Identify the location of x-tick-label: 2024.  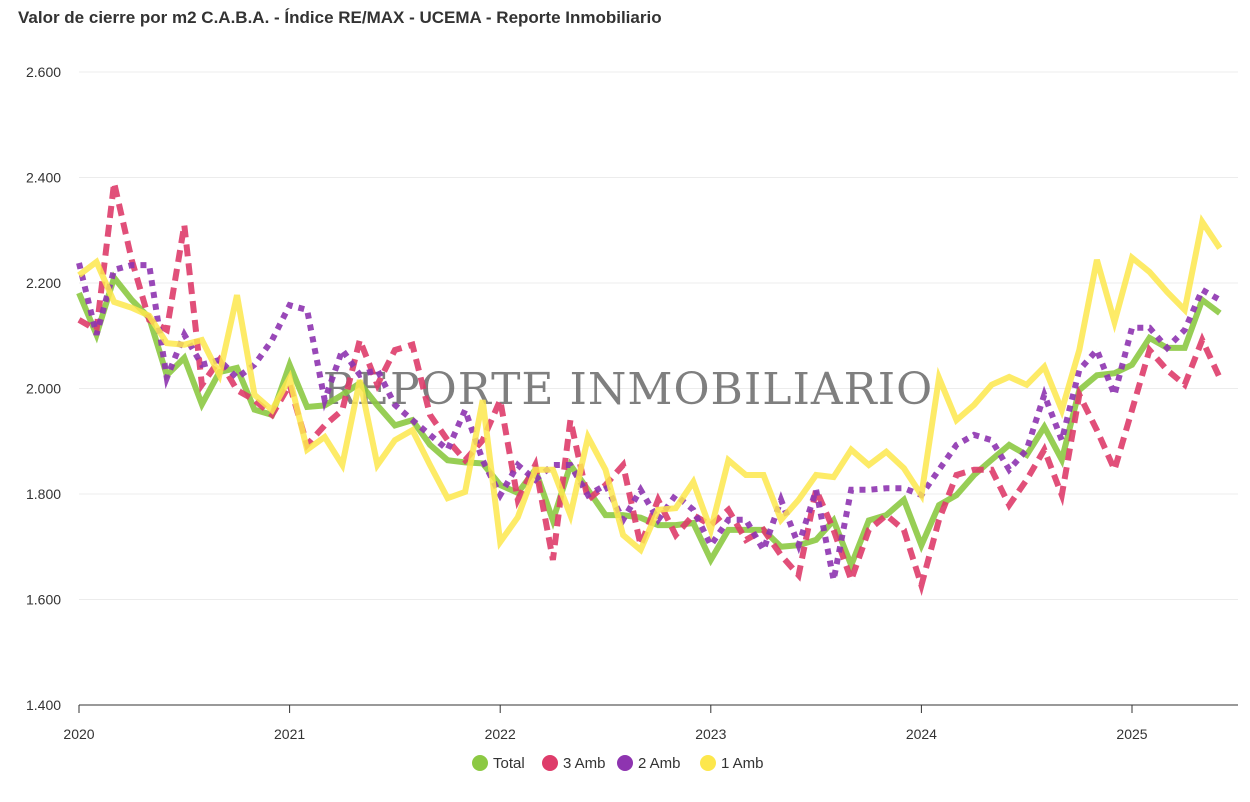
(921, 734).